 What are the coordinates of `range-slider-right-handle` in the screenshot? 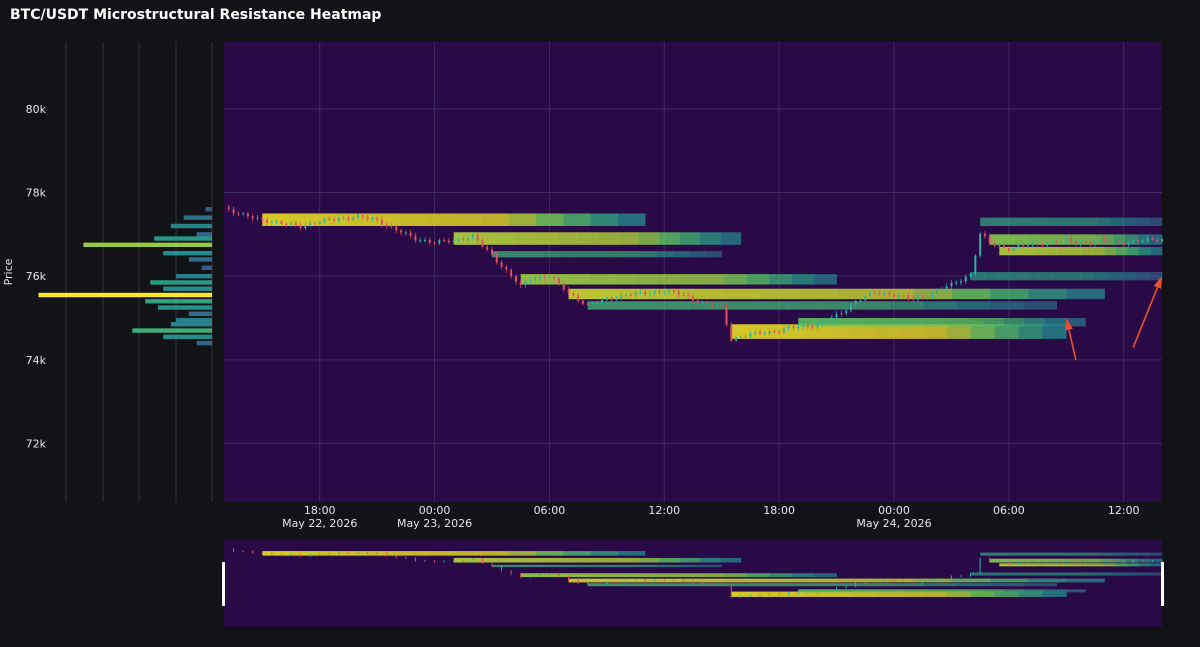 It's located at (1162, 584).